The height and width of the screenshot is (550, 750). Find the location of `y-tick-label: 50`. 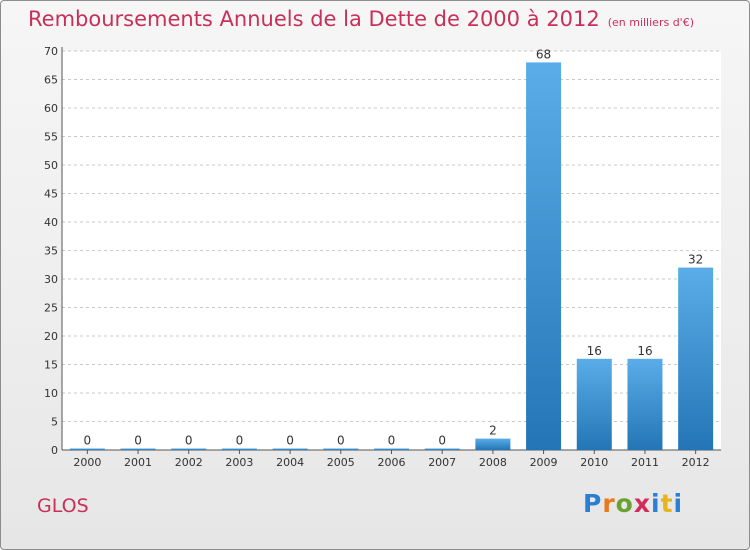

y-tick-label: 50 is located at coordinates (51, 165).